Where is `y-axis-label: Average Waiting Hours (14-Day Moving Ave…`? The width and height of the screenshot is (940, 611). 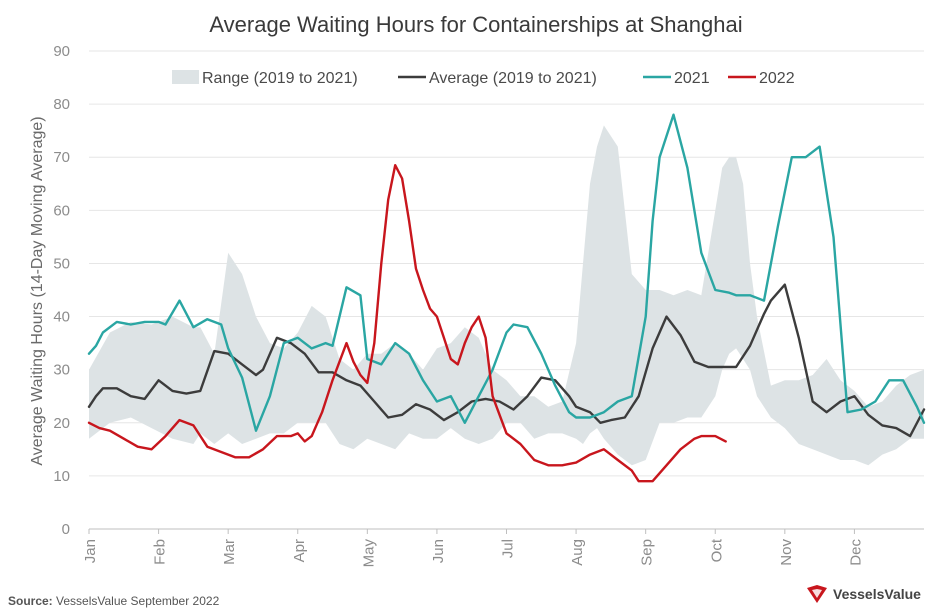
y-axis-label: Average Waiting Hours (14-Day Moving Ave… is located at coordinates (37, 290).